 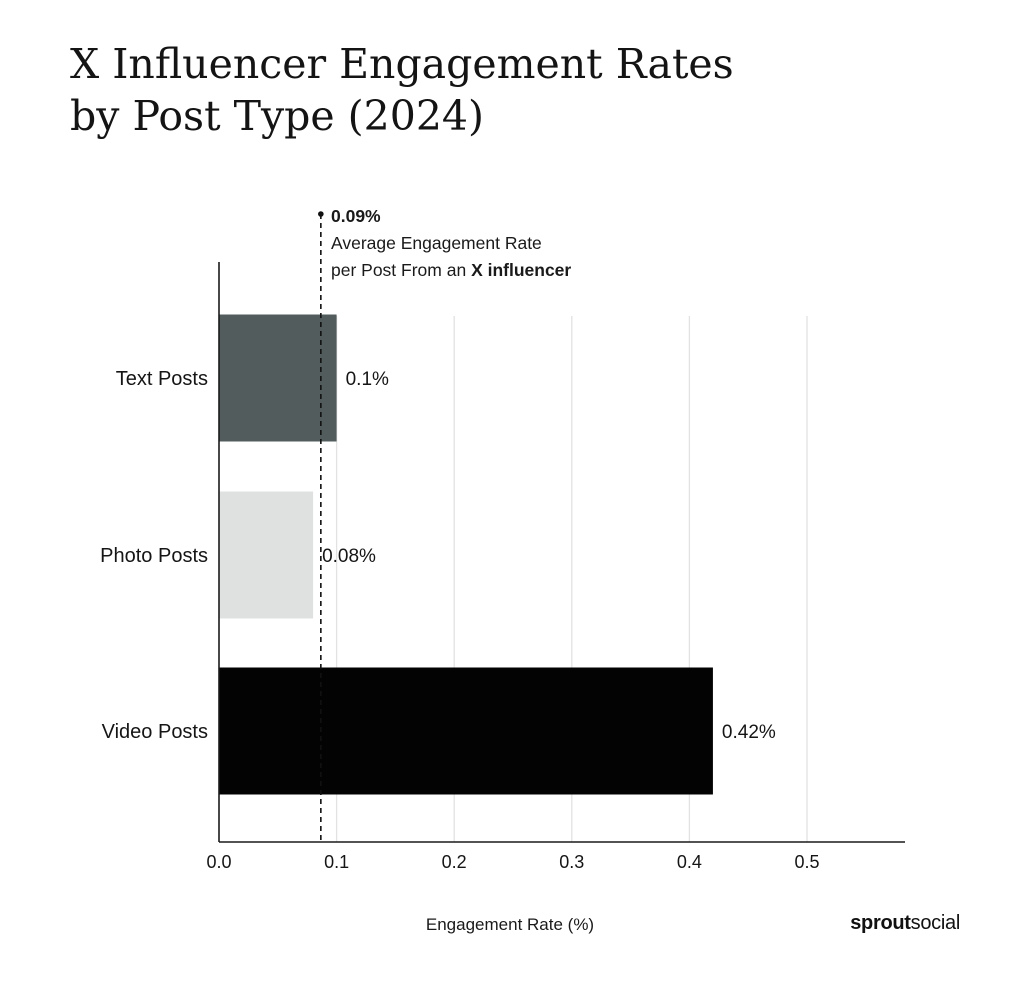 I want to click on x-tick-label-1: 0.1, so click(x=336, y=862).